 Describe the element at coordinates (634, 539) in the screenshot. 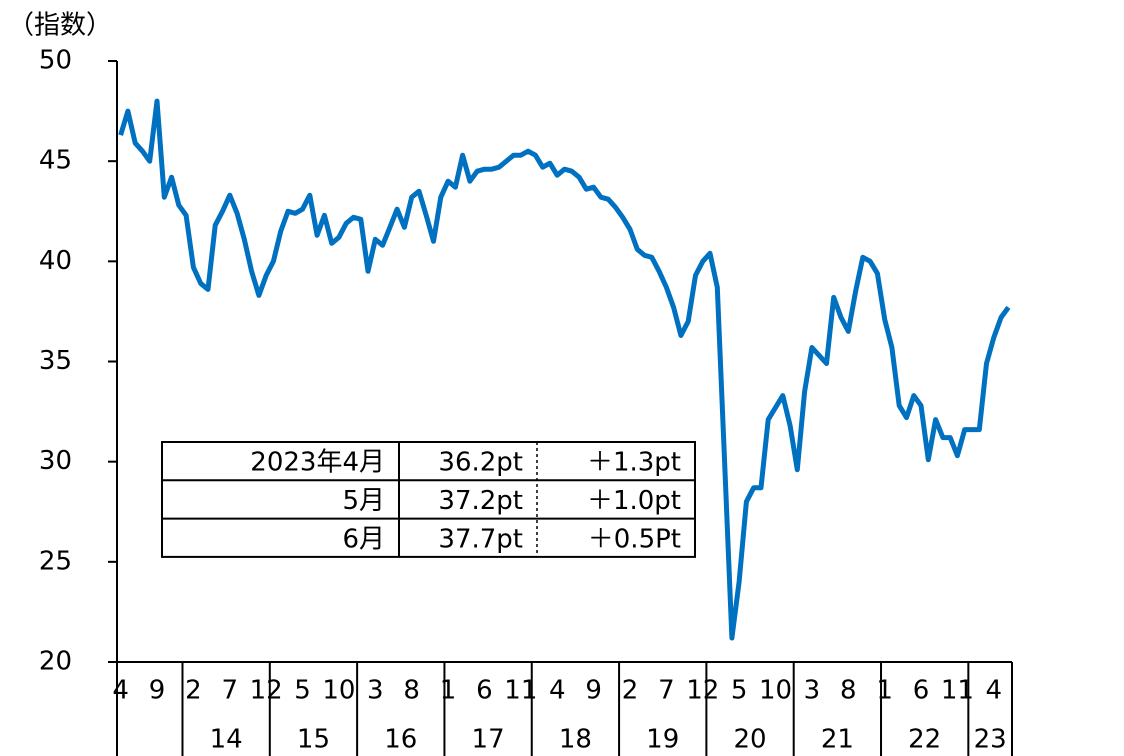

I see `table-cell: ＋0.5Pt` at that location.